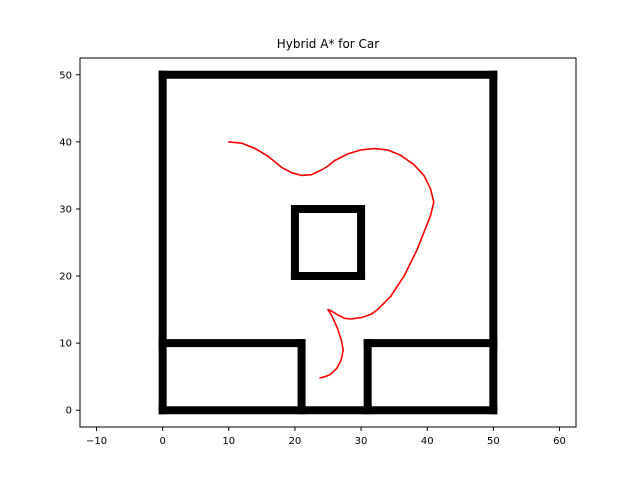 The width and height of the screenshot is (640, 480). I want to click on y-tick-label: 40, so click(65, 142).